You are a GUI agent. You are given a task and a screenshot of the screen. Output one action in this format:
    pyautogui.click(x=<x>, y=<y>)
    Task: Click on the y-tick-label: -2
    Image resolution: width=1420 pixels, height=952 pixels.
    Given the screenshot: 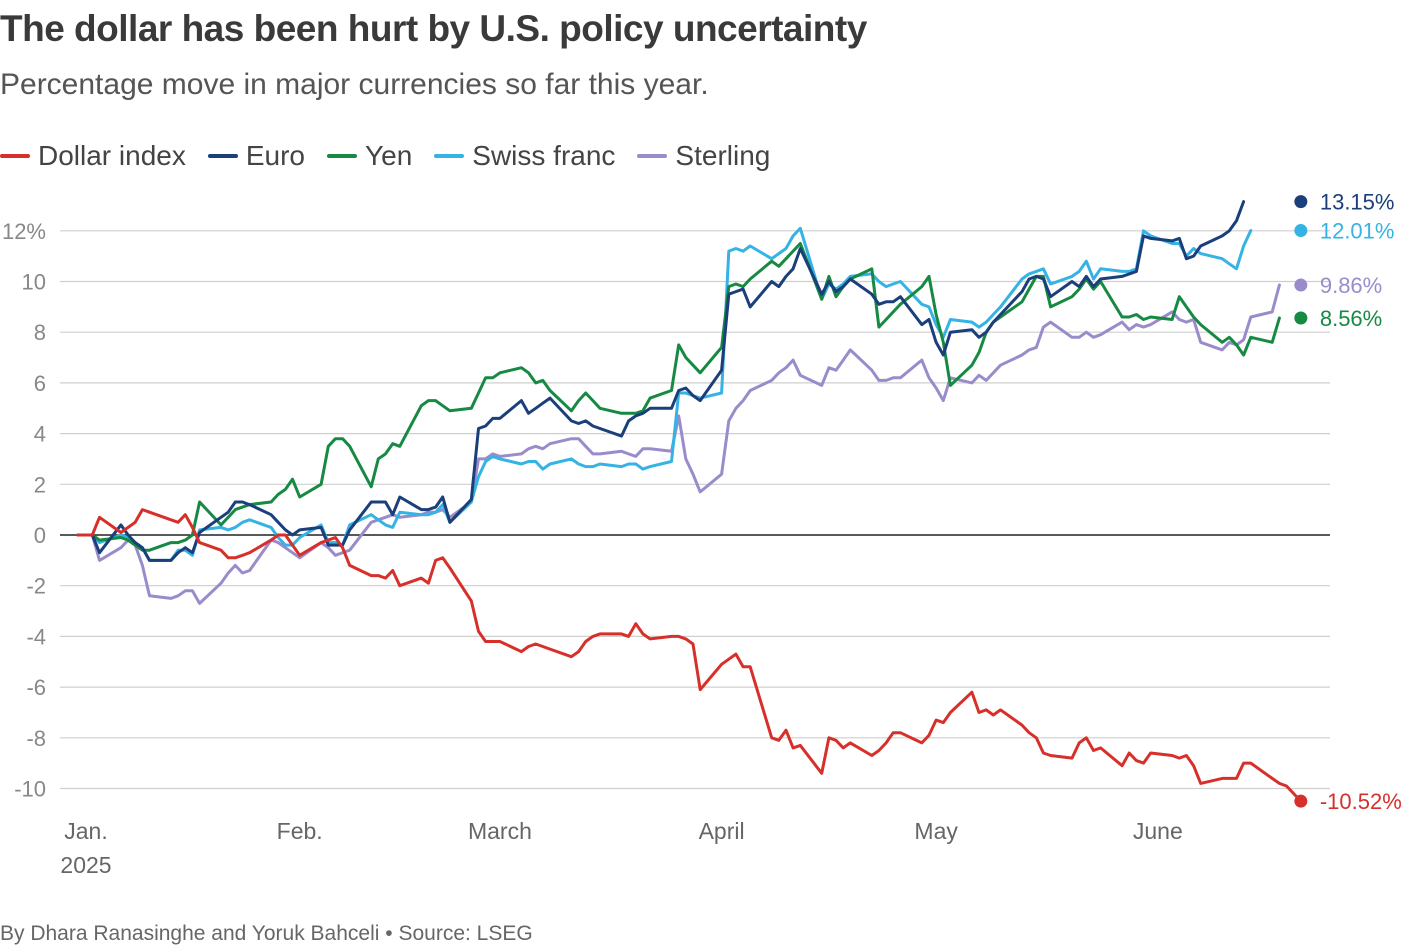 What is the action you would take?
    pyautogui.click(x=36, y=586)
    